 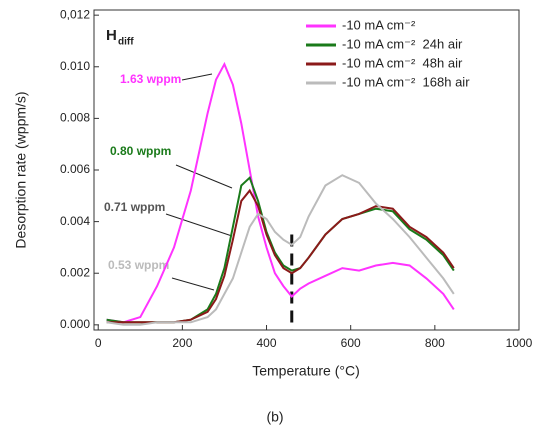 I want to click on legend-label: -10 mA cm⁻² 48h air, so click(x=402, y=62).